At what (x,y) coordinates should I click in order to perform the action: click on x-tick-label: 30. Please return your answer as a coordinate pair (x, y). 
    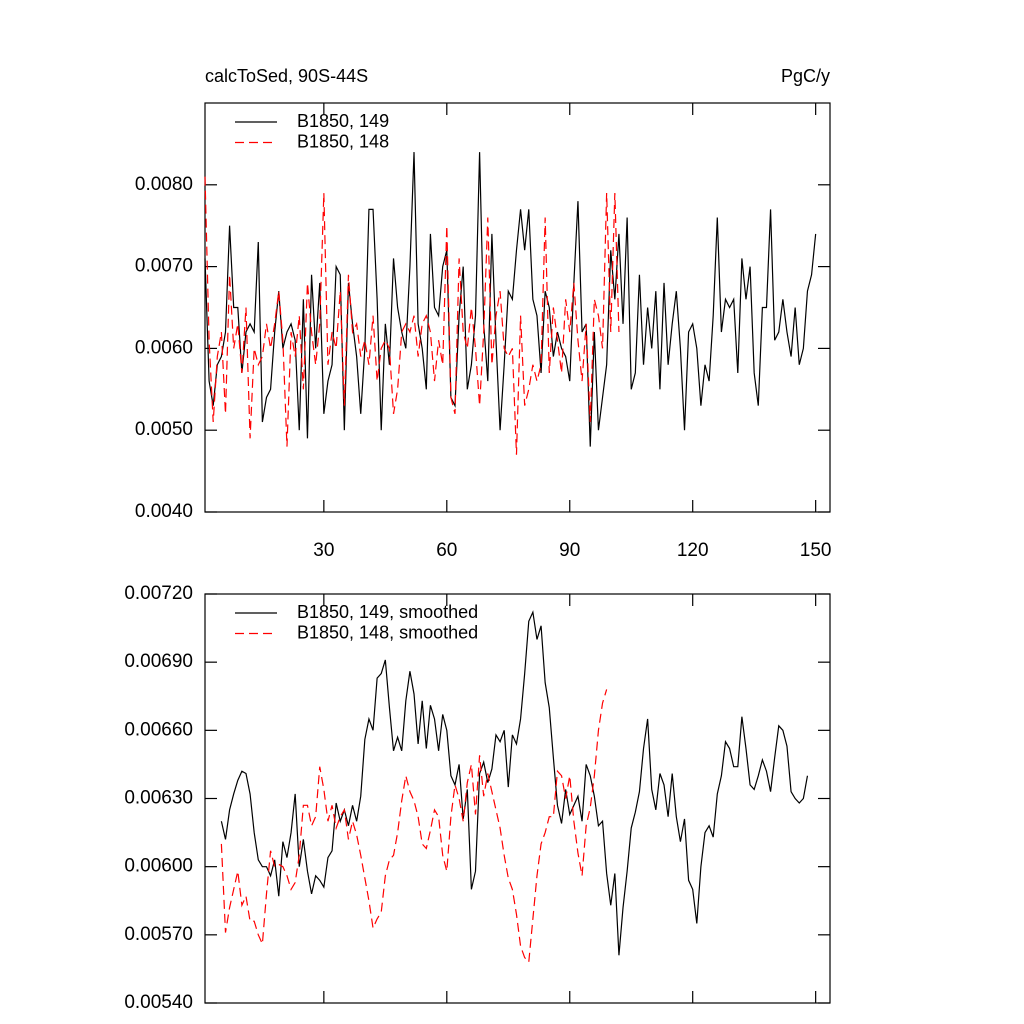
    Looking at the image, I should click on (323, 550).